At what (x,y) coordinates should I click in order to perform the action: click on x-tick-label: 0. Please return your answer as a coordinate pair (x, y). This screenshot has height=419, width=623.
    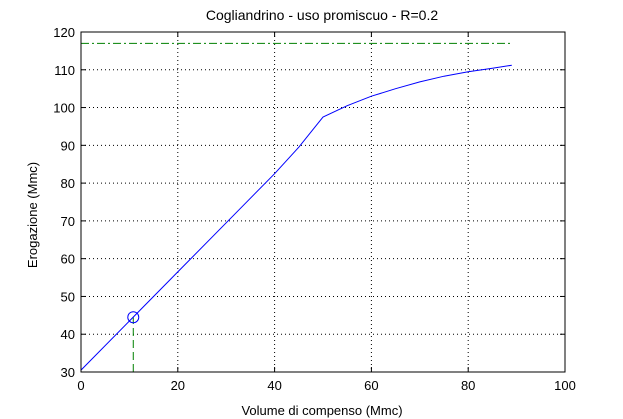
    Looking at the image, I should click on (80, 385).